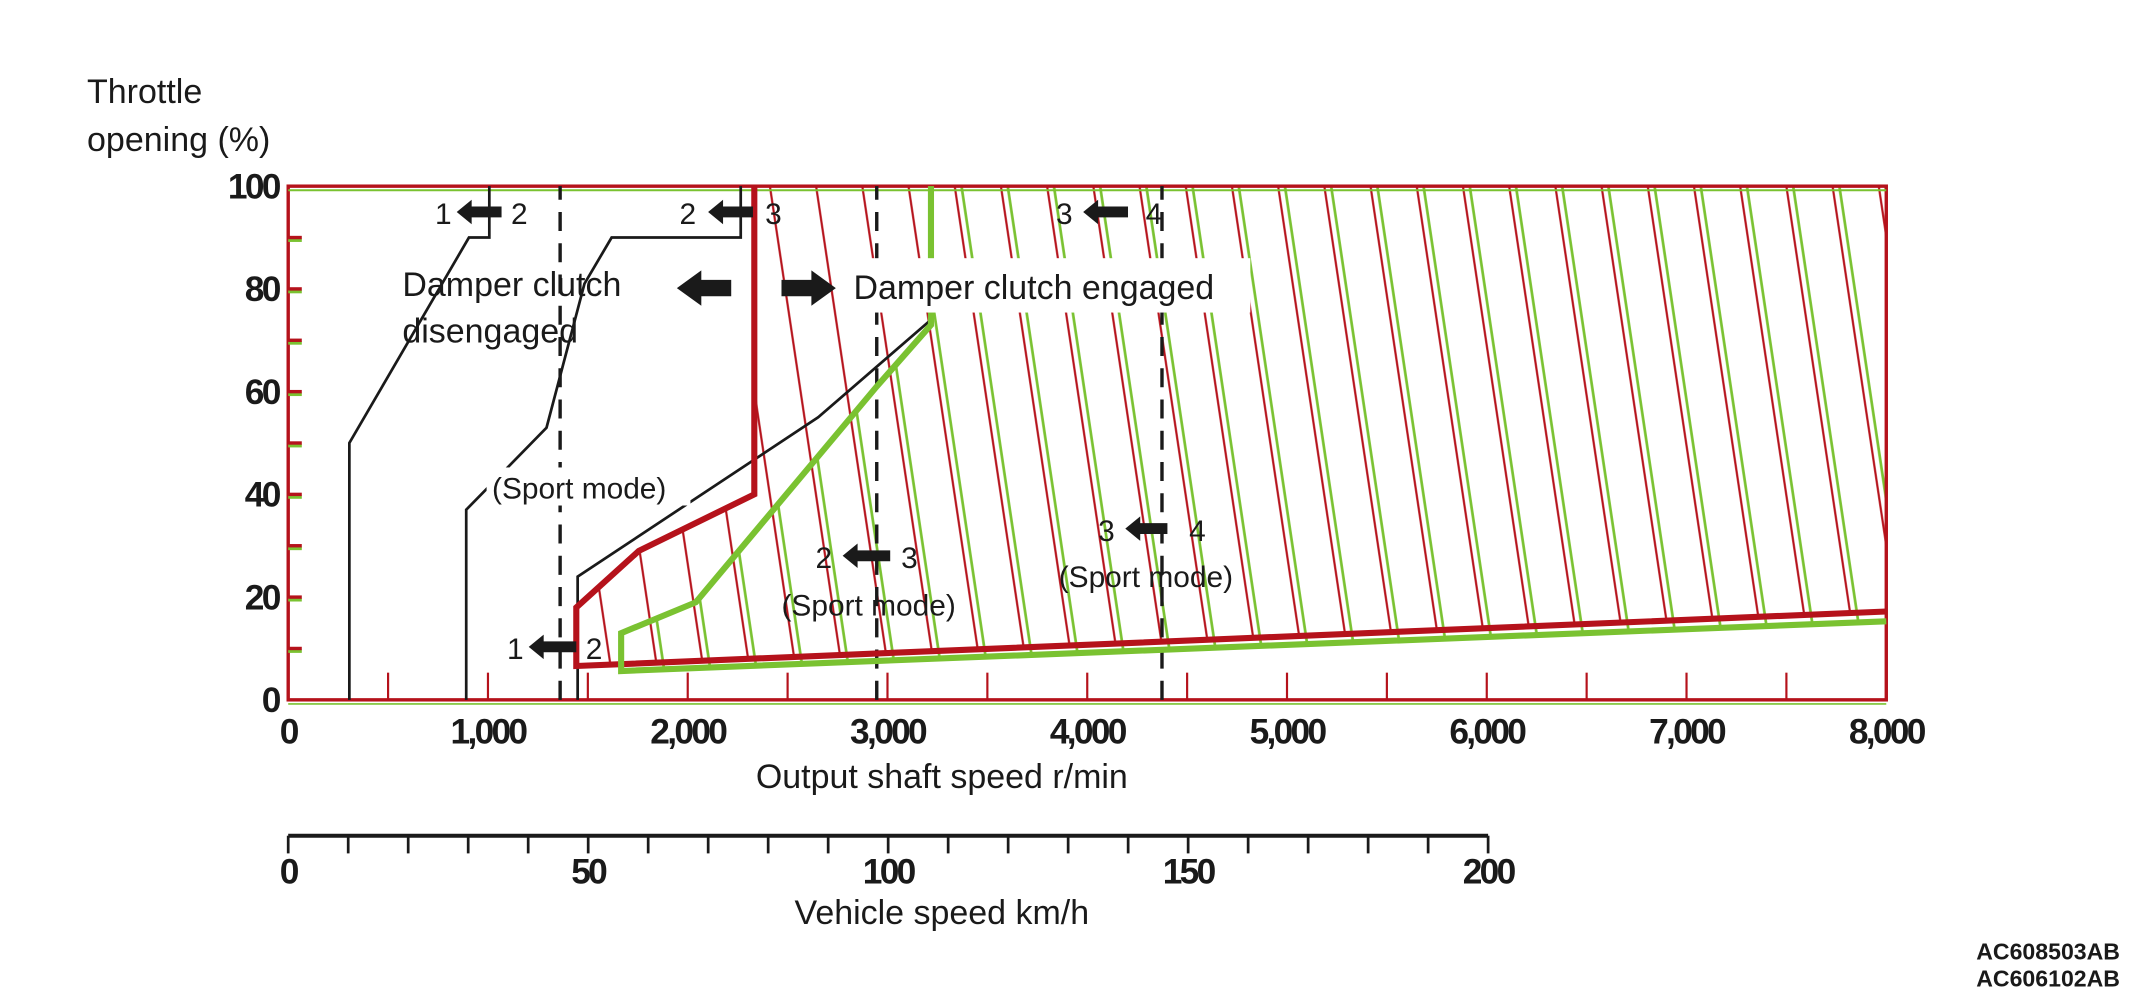 The image size is (2131, 992). What do you see at coordinates (289, 871) in the screenshot?
I see `vehicle-speed-tick-label: 0` at bounding box center [289, 871].